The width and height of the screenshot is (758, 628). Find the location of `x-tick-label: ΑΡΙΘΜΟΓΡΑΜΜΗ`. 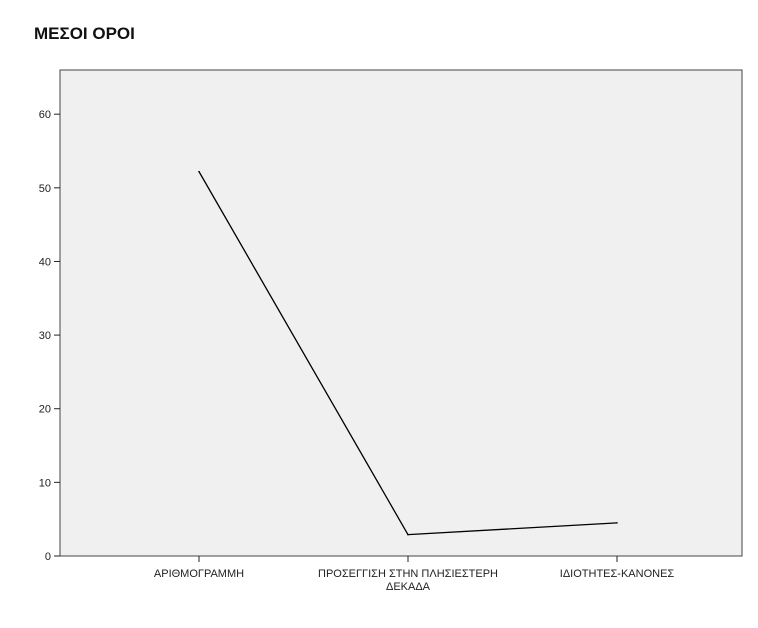

x-tick-label: ΑΡΙΘΜΟΓΡΑΜΜΗ is located at coordinates (199, 574).